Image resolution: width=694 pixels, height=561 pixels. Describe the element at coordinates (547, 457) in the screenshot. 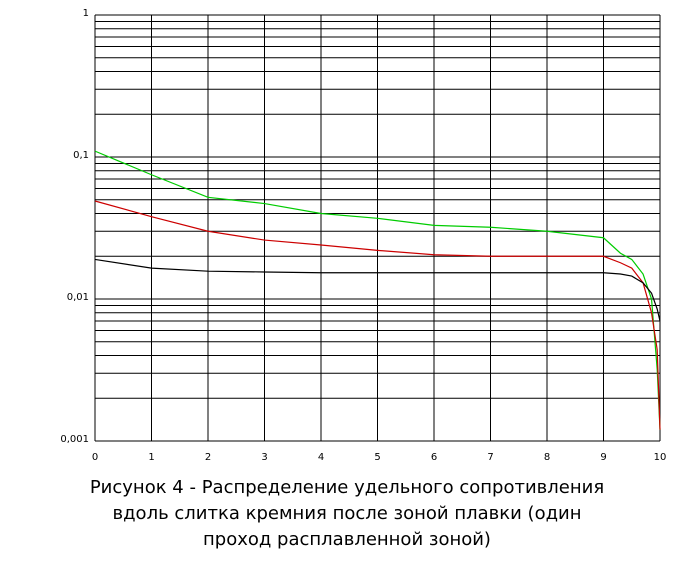

I see `x-tick-label: 8` at that location.